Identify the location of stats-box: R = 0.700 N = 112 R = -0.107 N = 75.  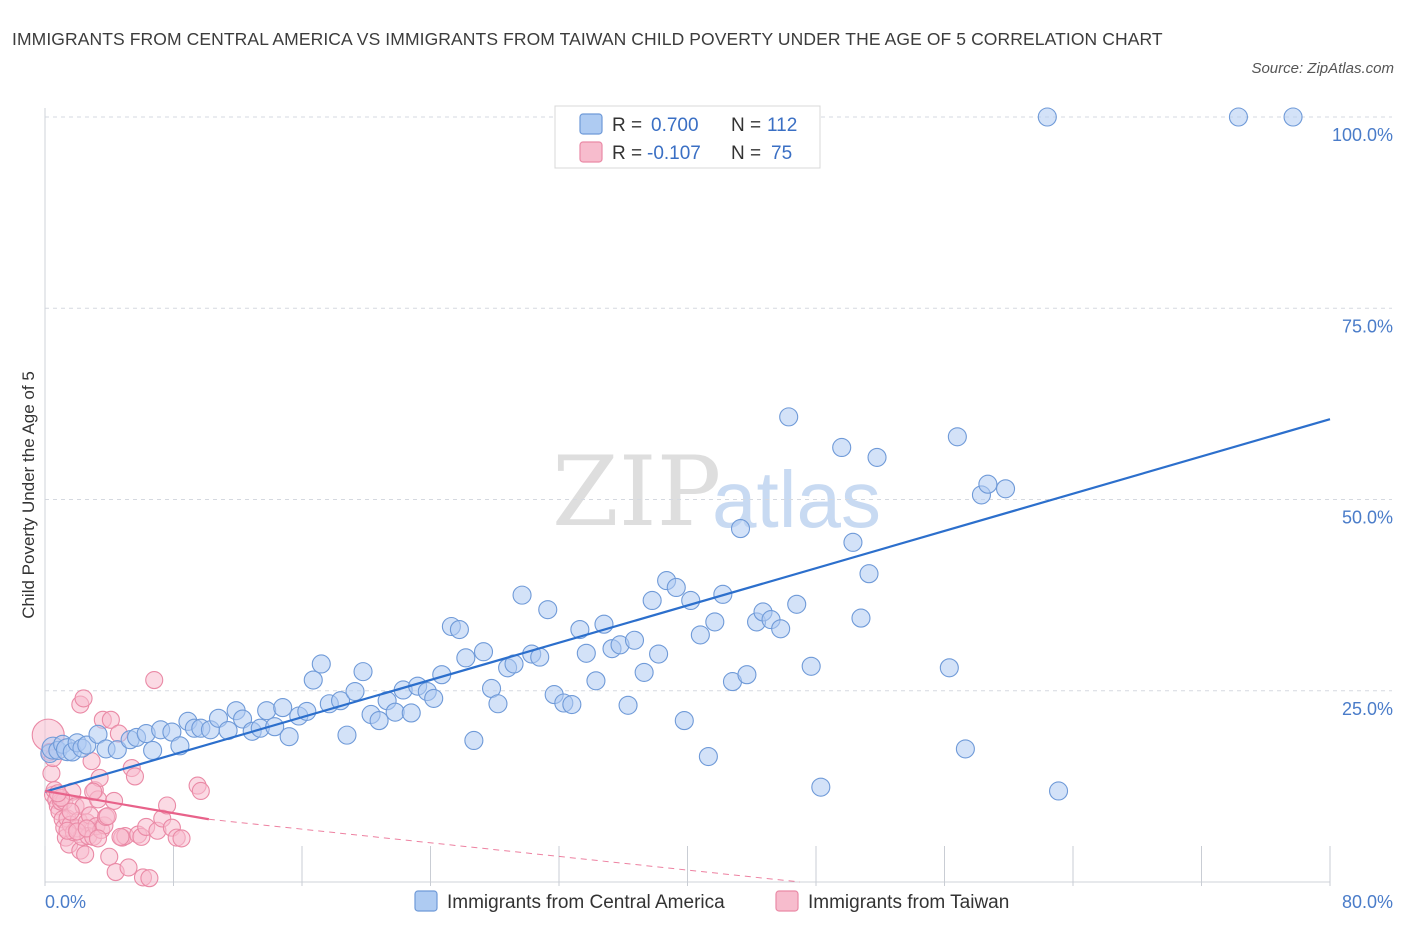
(687, 137).